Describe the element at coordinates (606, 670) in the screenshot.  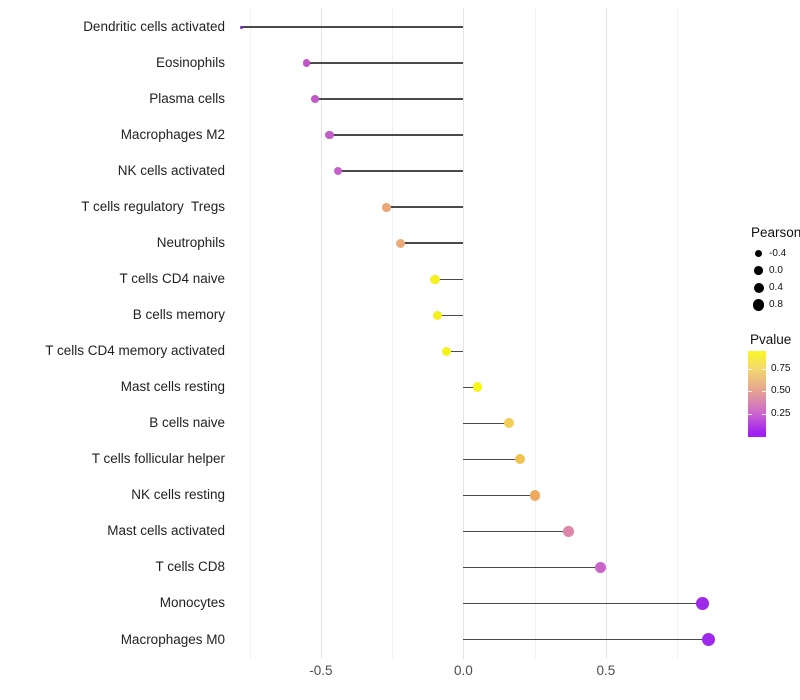
I see `x-axis-tick-label: 0.5` at that location.